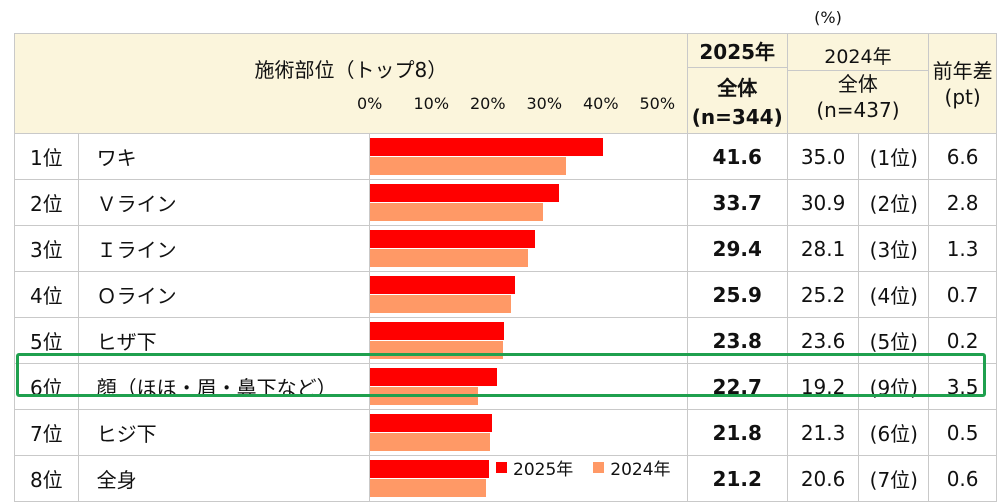  I want to click on axis-tick-label: 10%, so click(431, 103).